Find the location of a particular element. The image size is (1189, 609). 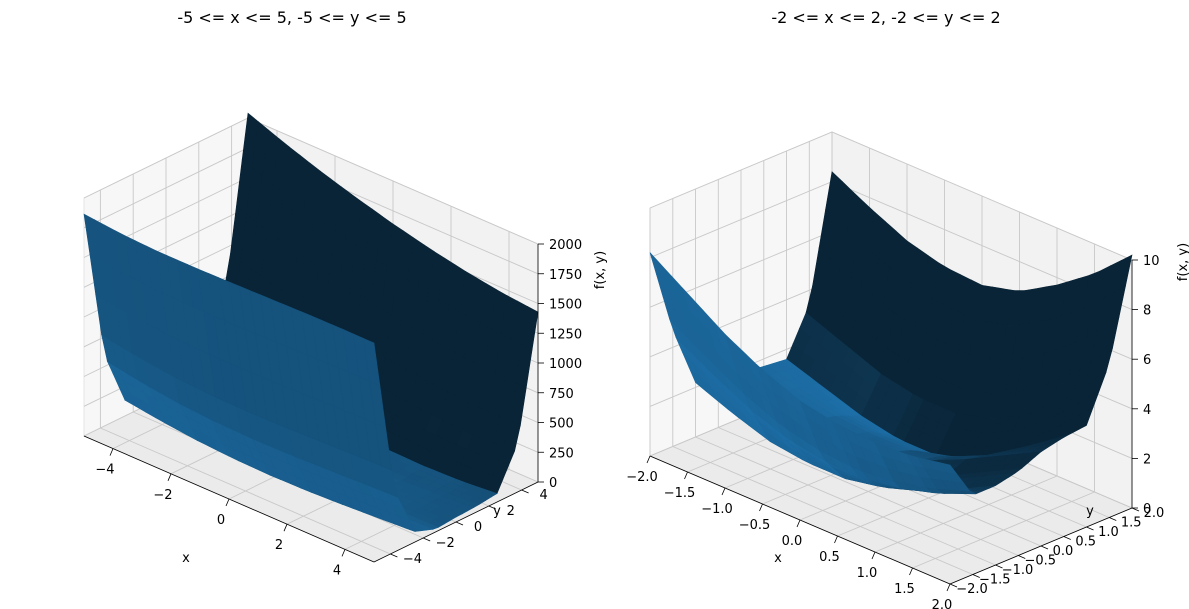

x-tick-label: 2.0 is located at coordinates (942, 603).